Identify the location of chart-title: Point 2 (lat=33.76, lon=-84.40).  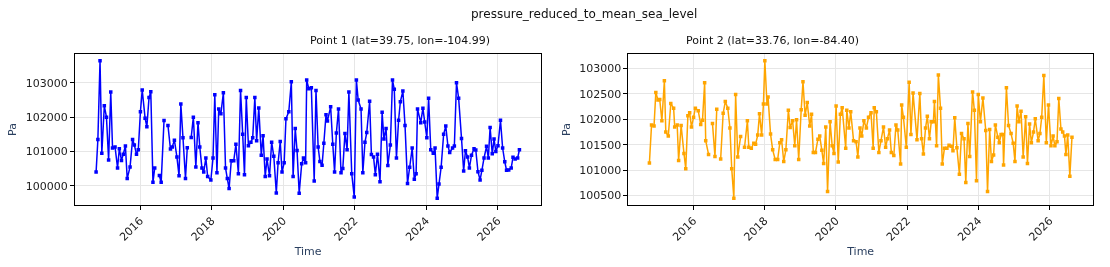
(773, 40).